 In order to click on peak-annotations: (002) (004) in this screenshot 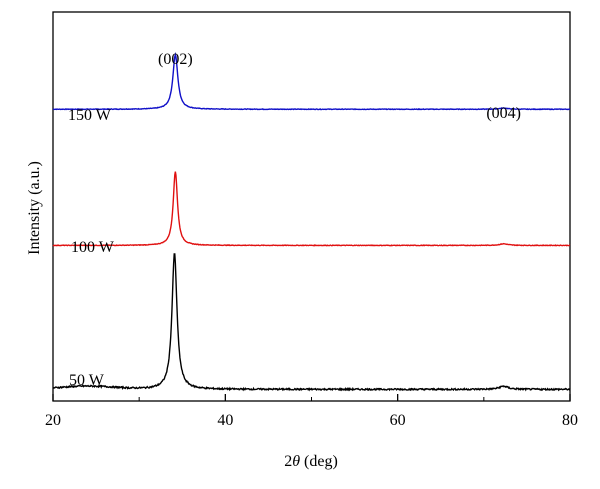, I will do `click(339, 86)`.